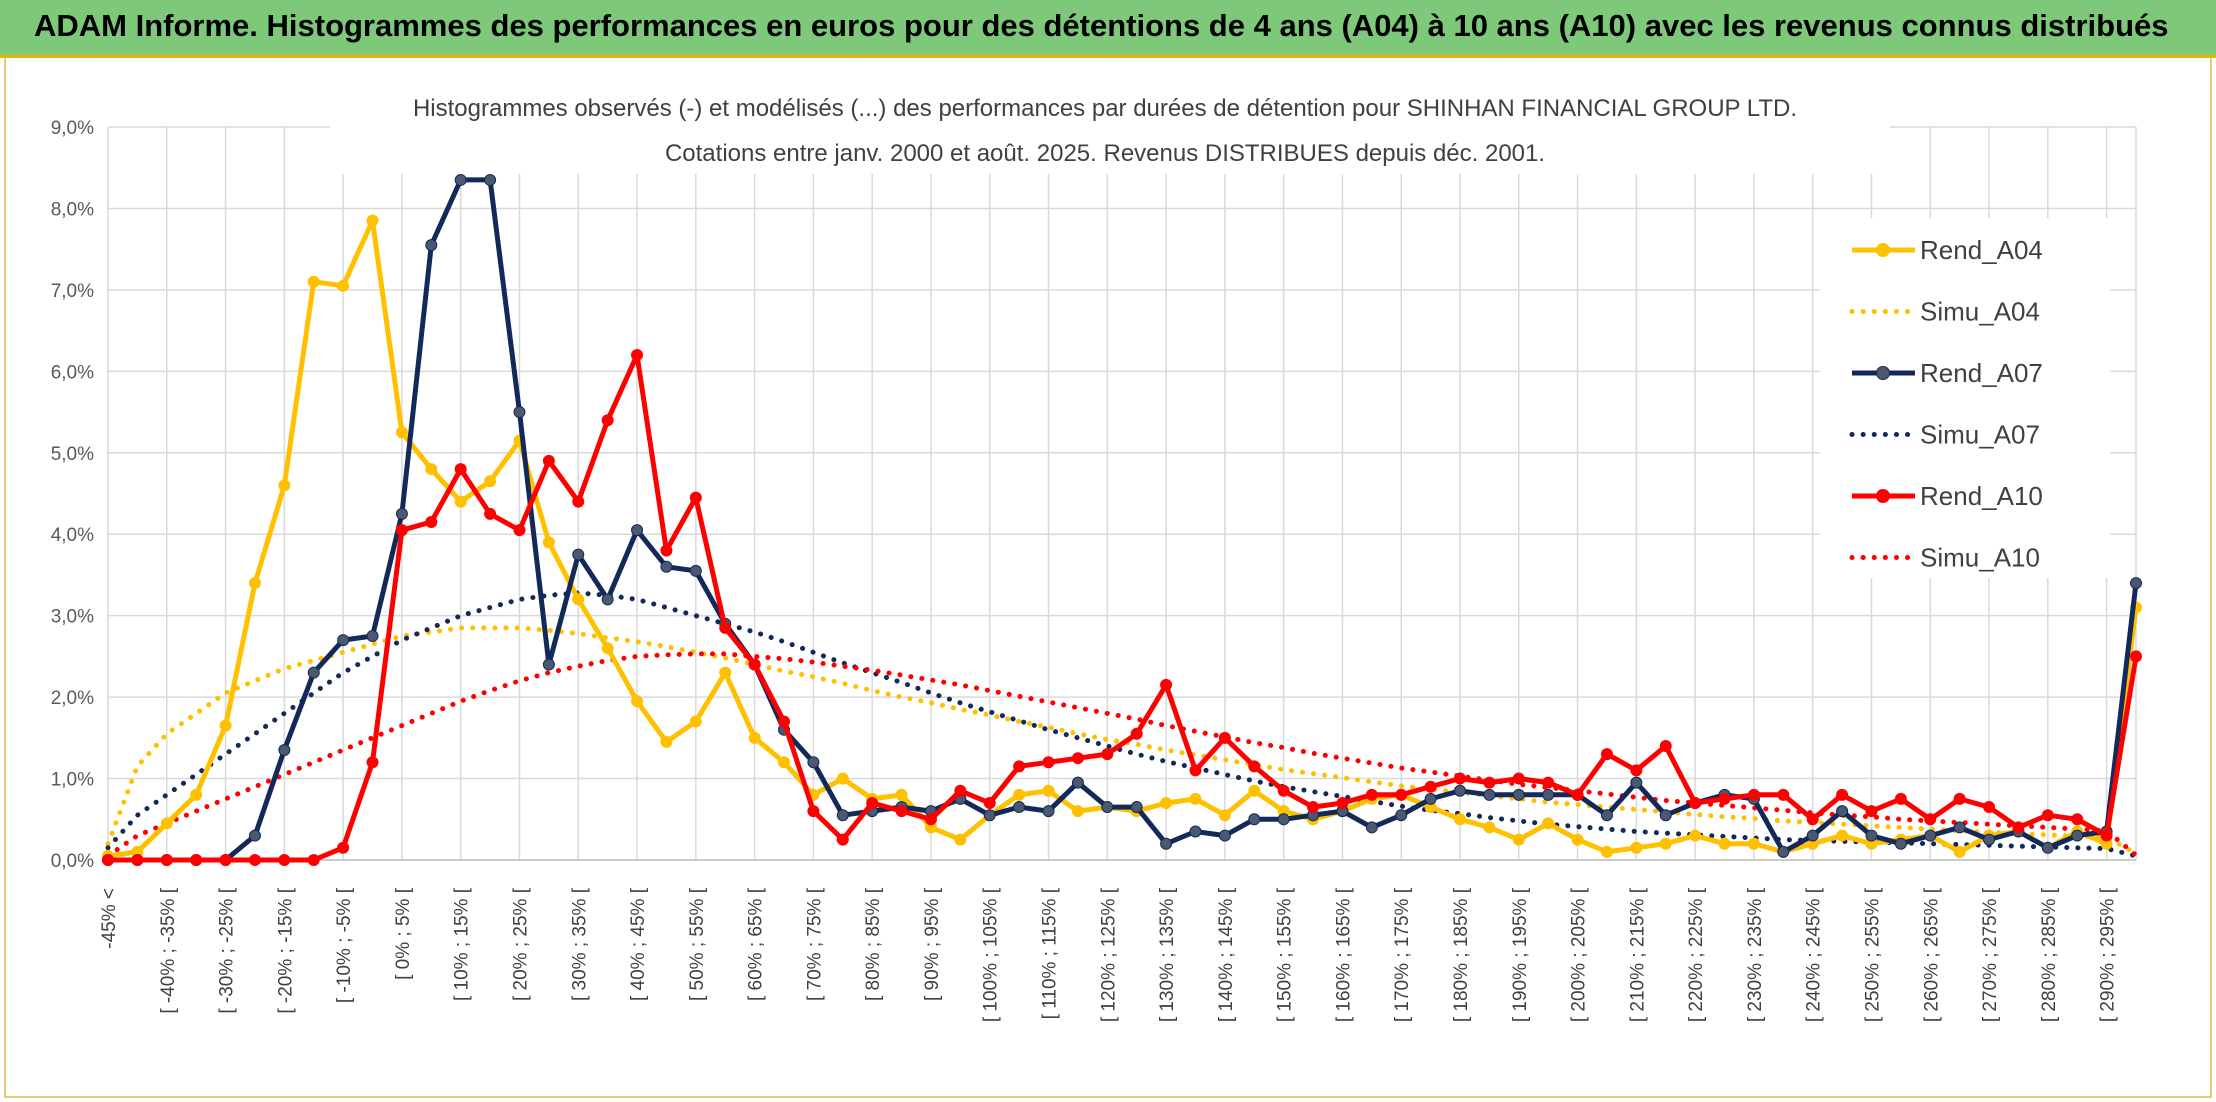 This screenshot has width=2216, height=1102. What do you see at coordinates (1980, 435) in the screenshot?
I see `legend-label-simu-a07: Simu_A07` at bounding box center [1980, 435].